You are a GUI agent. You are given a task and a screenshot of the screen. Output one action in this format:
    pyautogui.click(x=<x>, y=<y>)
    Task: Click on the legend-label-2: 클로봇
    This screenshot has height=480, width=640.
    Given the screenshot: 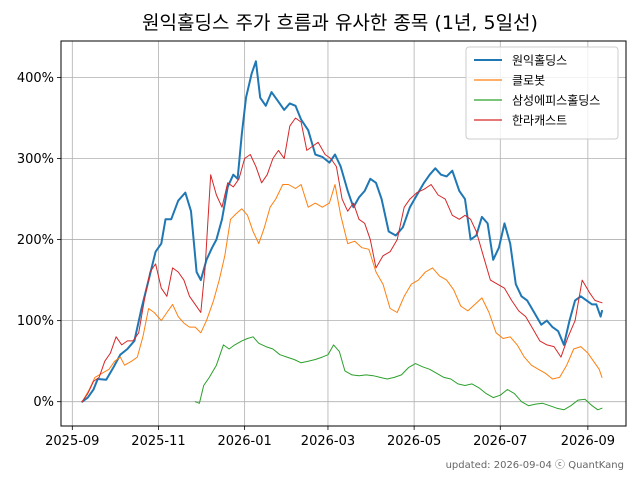 What is the action you would take?
    pyautogui.click(x=528, y=81)
    